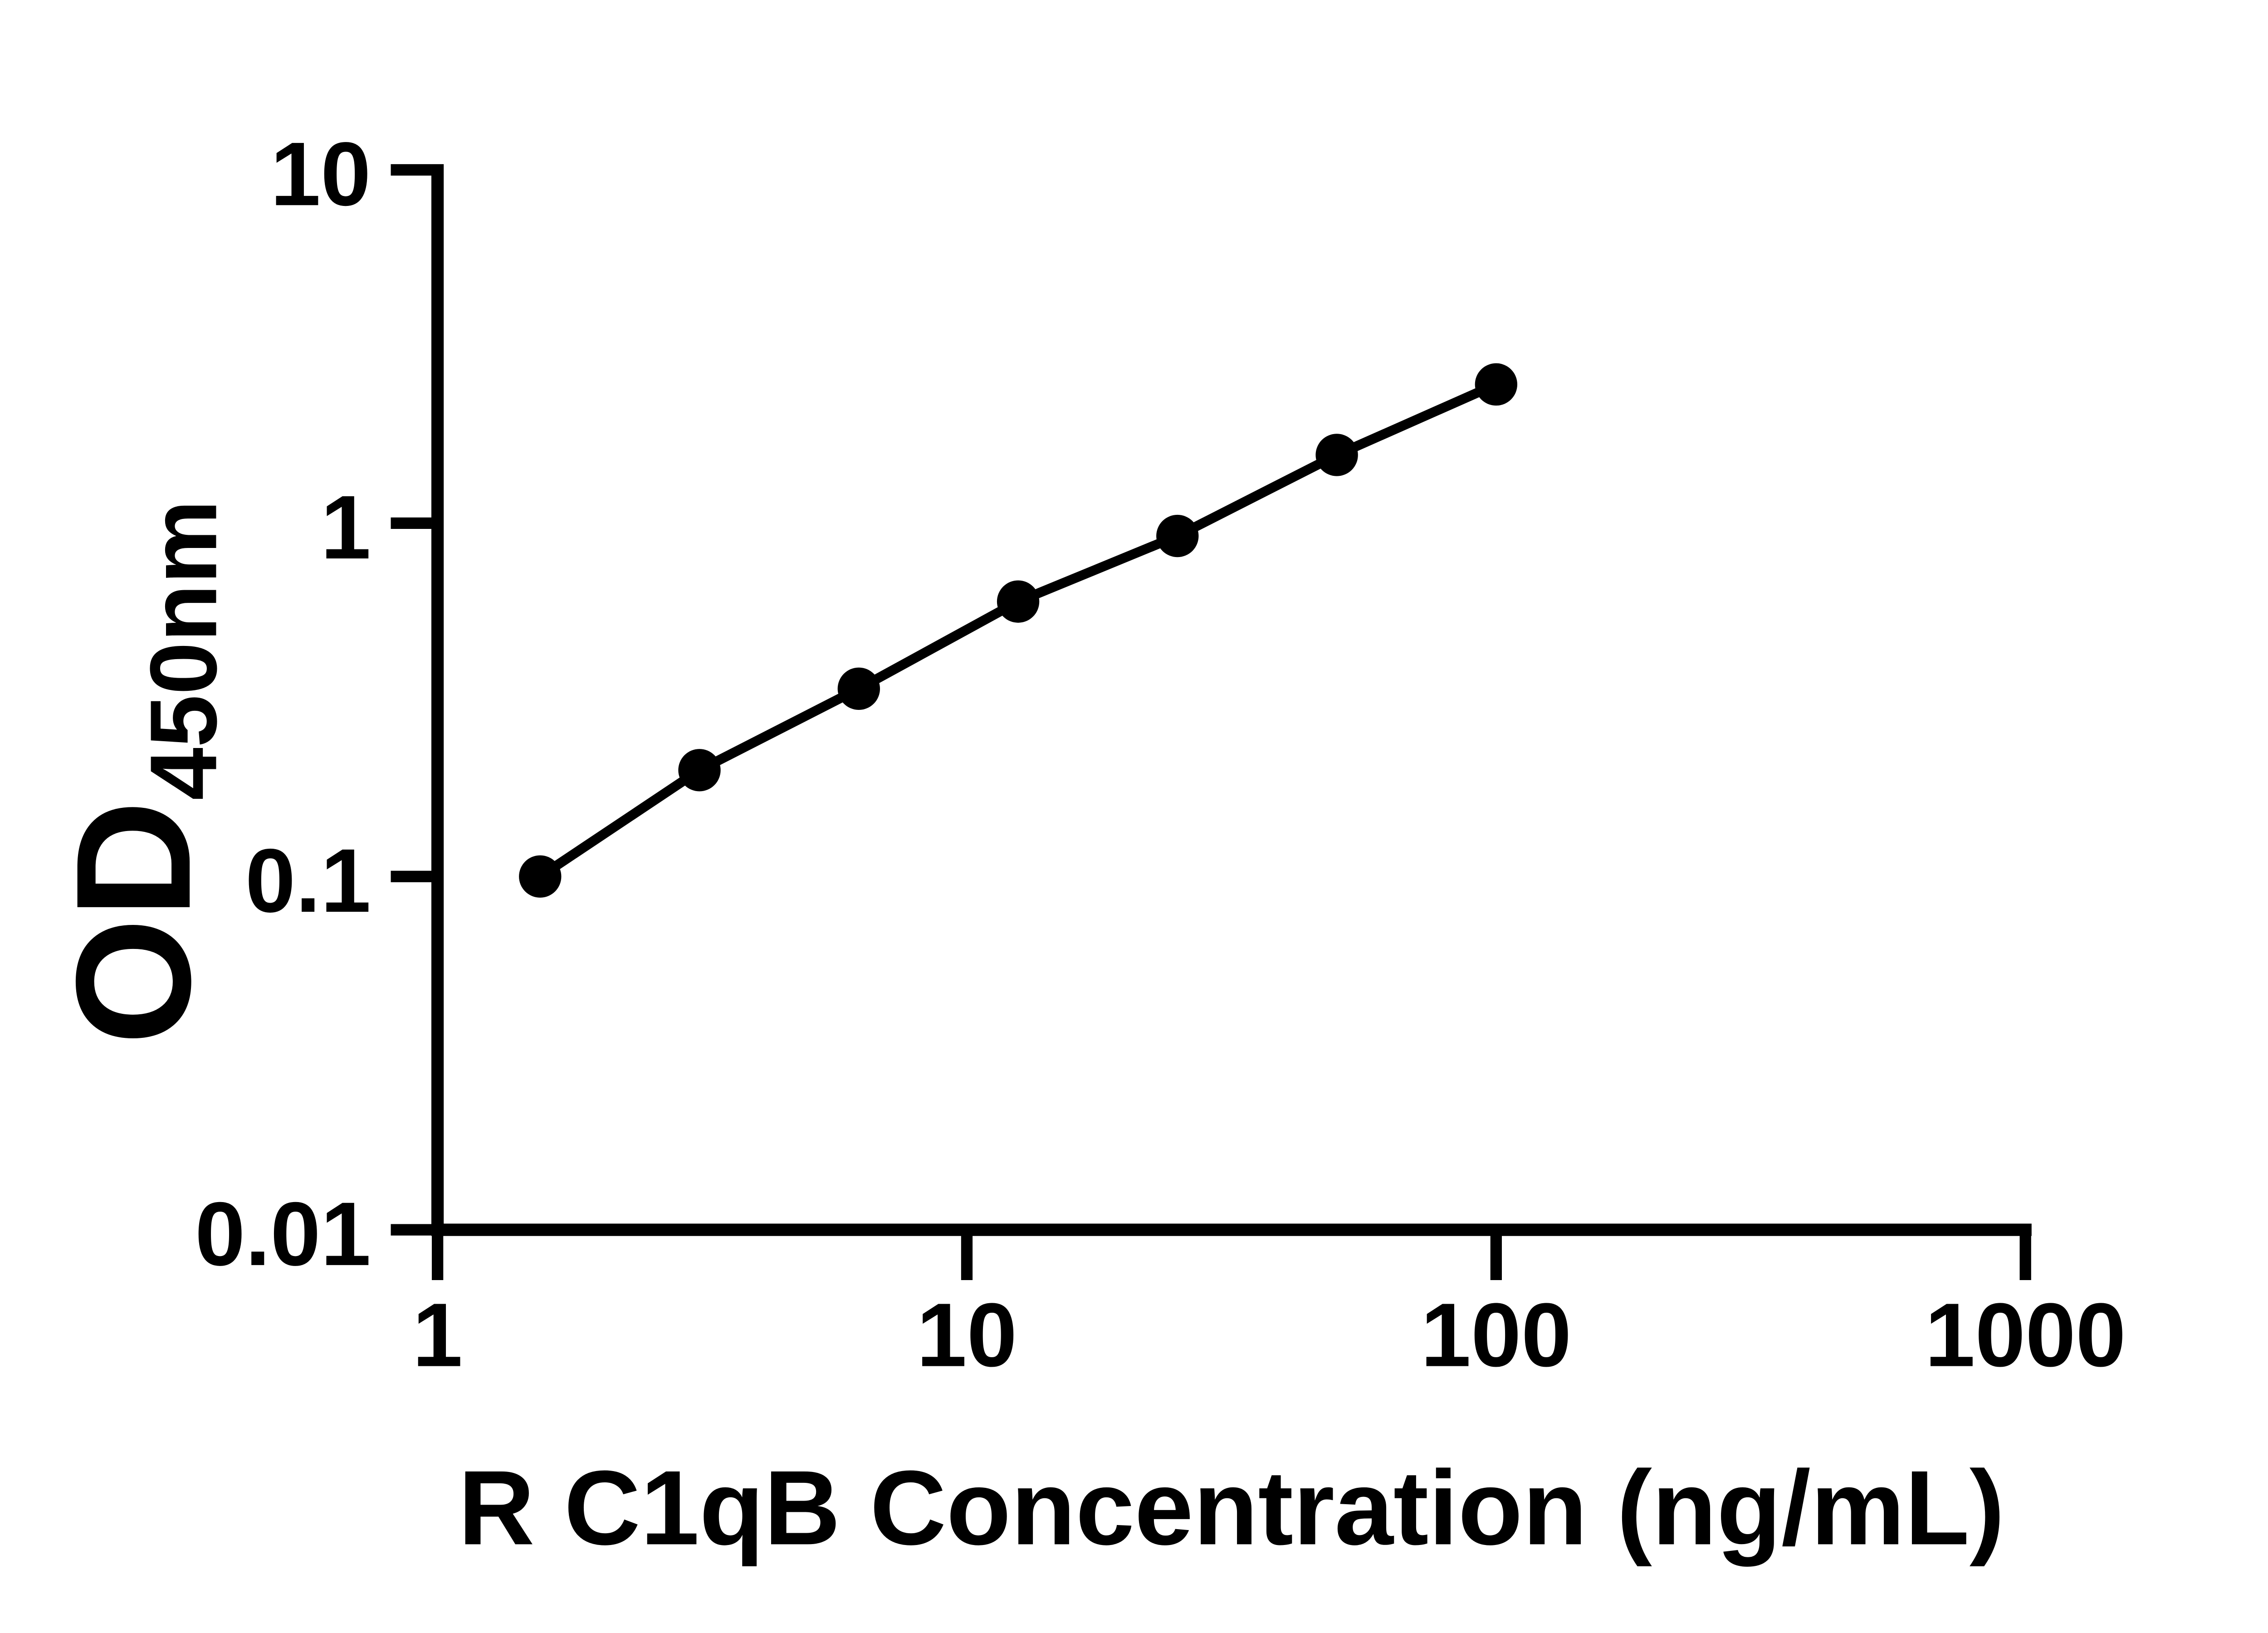 Image resolution: width=2268 pixels, height=1633 pixels. I want to click on y-axis-title: OD450nm, so click(139, 772).